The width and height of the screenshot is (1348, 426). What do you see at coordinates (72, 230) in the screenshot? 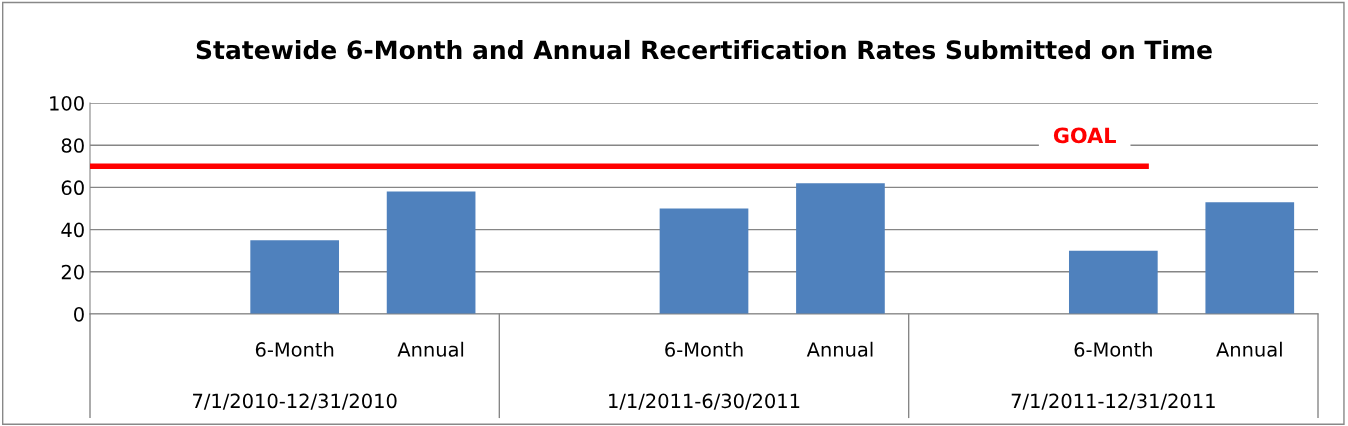
I see `y-tick-label: 40` at bounding box center [72, 230].